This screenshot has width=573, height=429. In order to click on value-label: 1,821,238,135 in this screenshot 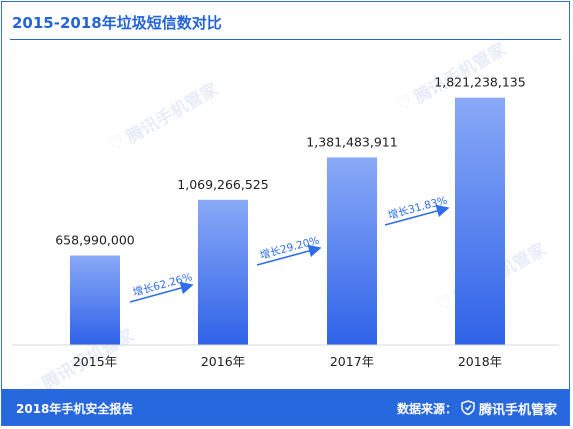, I will do `click(479, 82)`.